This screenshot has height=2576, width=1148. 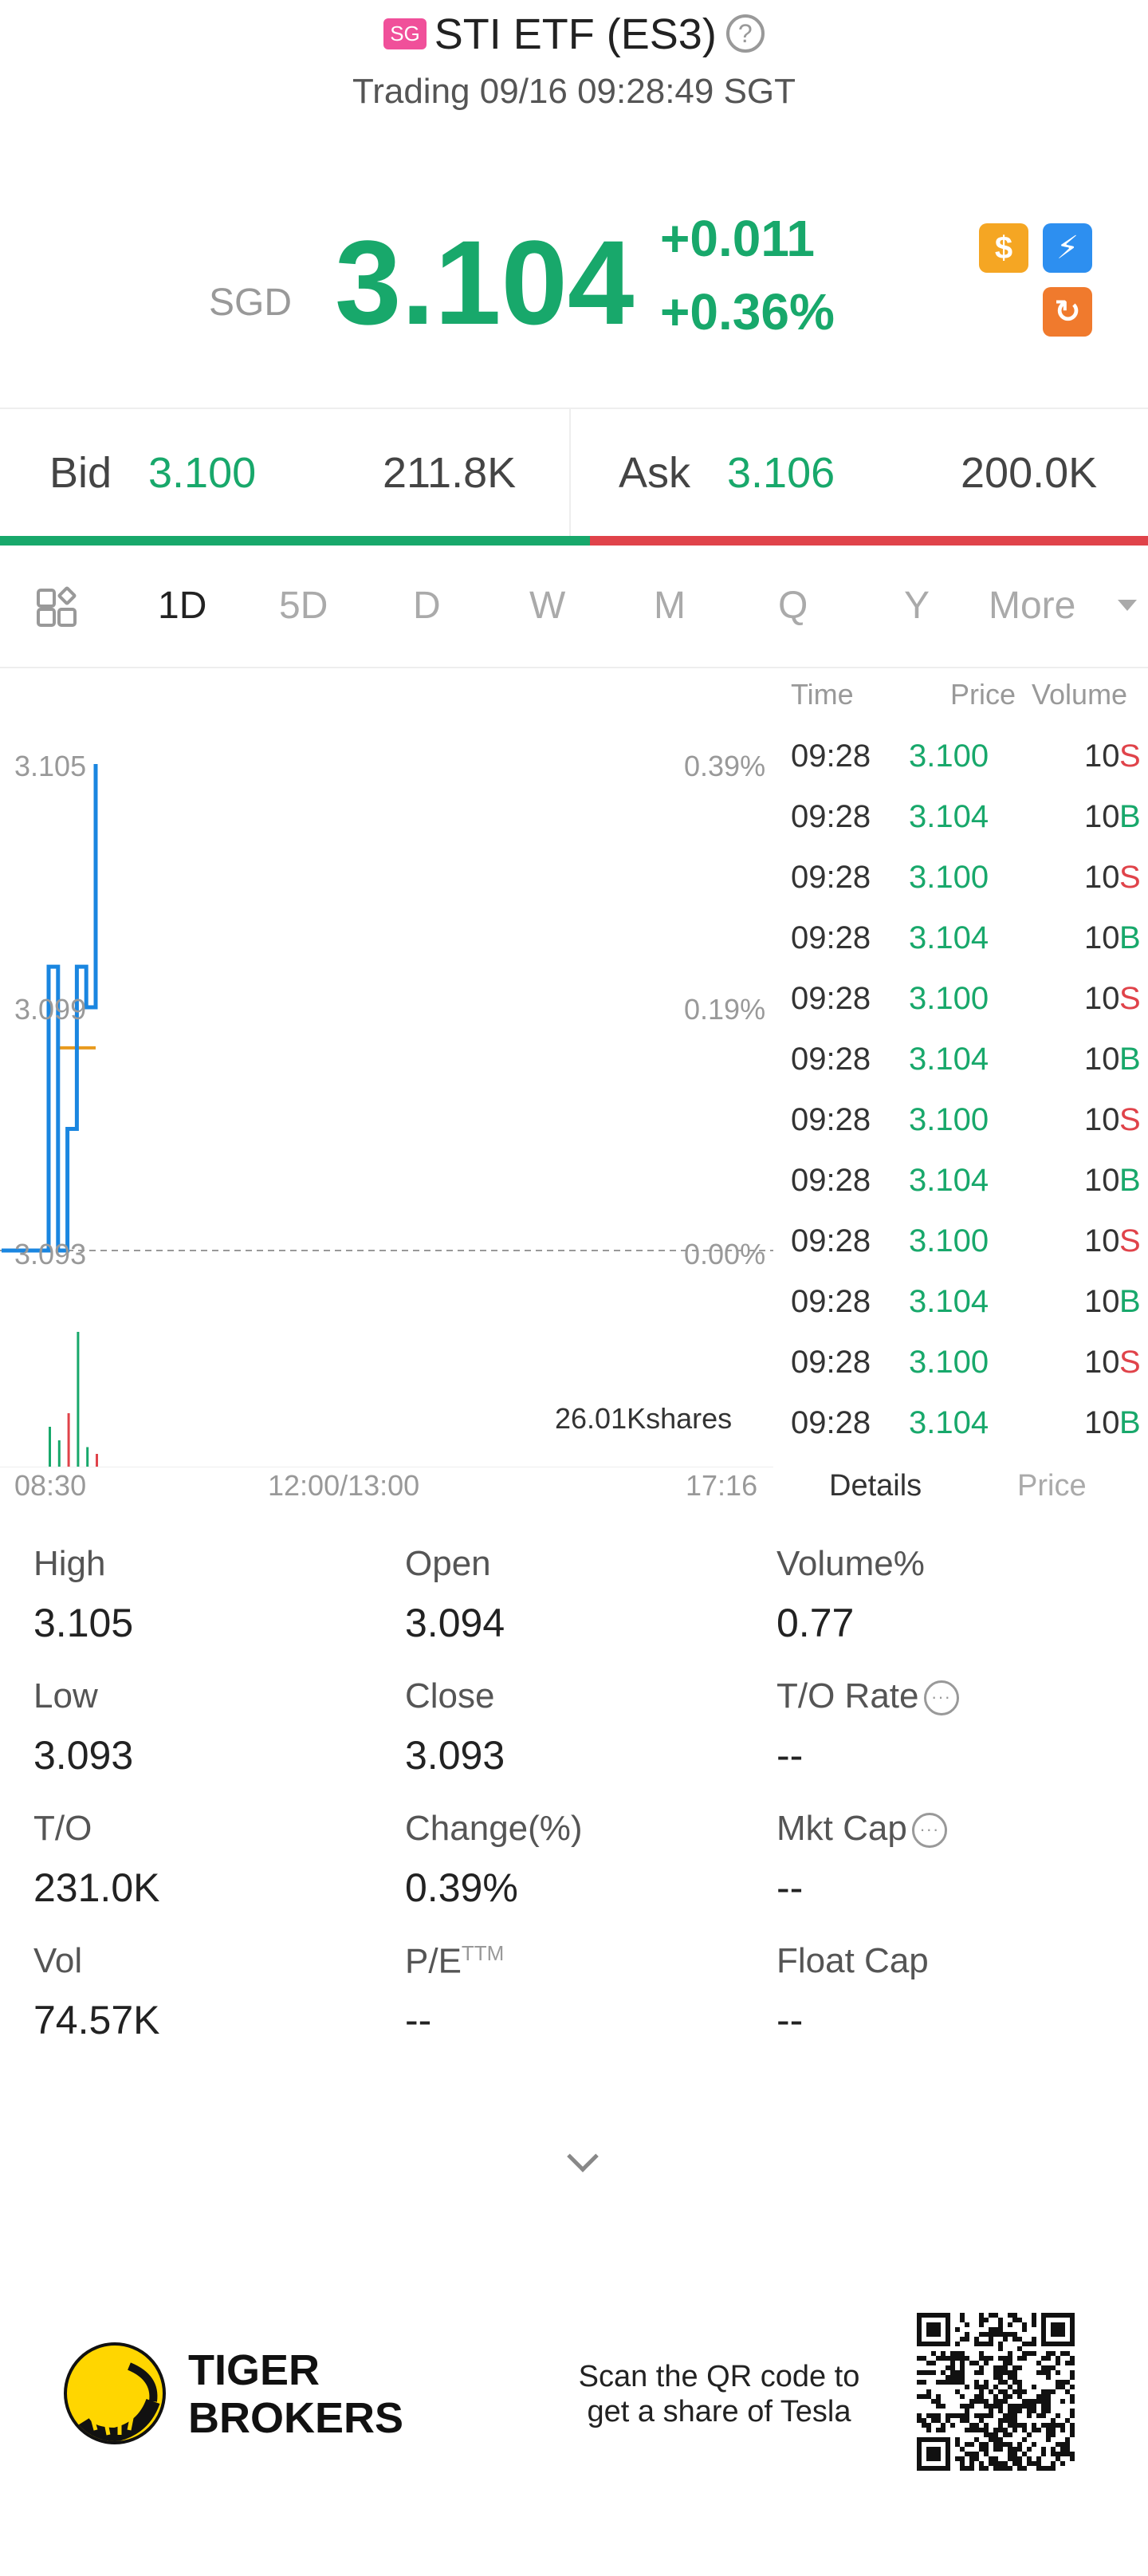 I want to click on tab-w: W, so click(x=547, y=606).